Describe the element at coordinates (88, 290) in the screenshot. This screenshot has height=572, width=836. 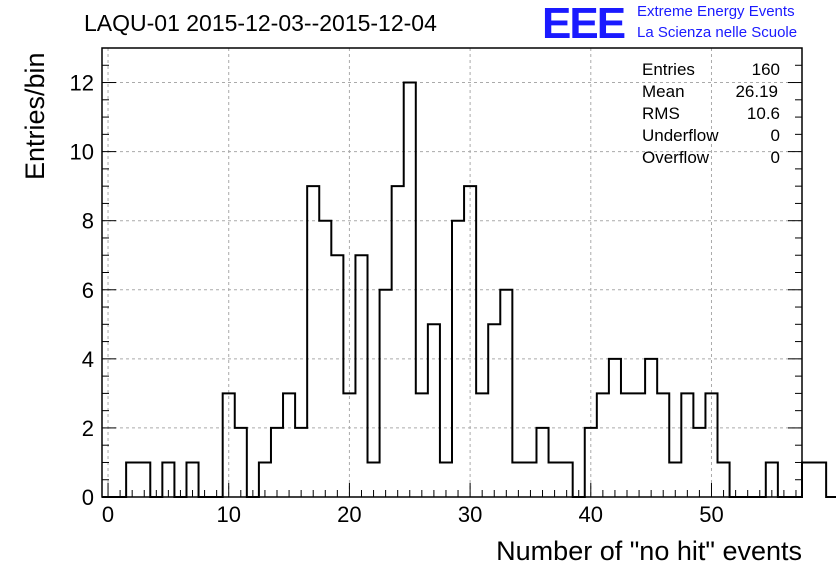
I see `y-tick-label: 6` at that location.